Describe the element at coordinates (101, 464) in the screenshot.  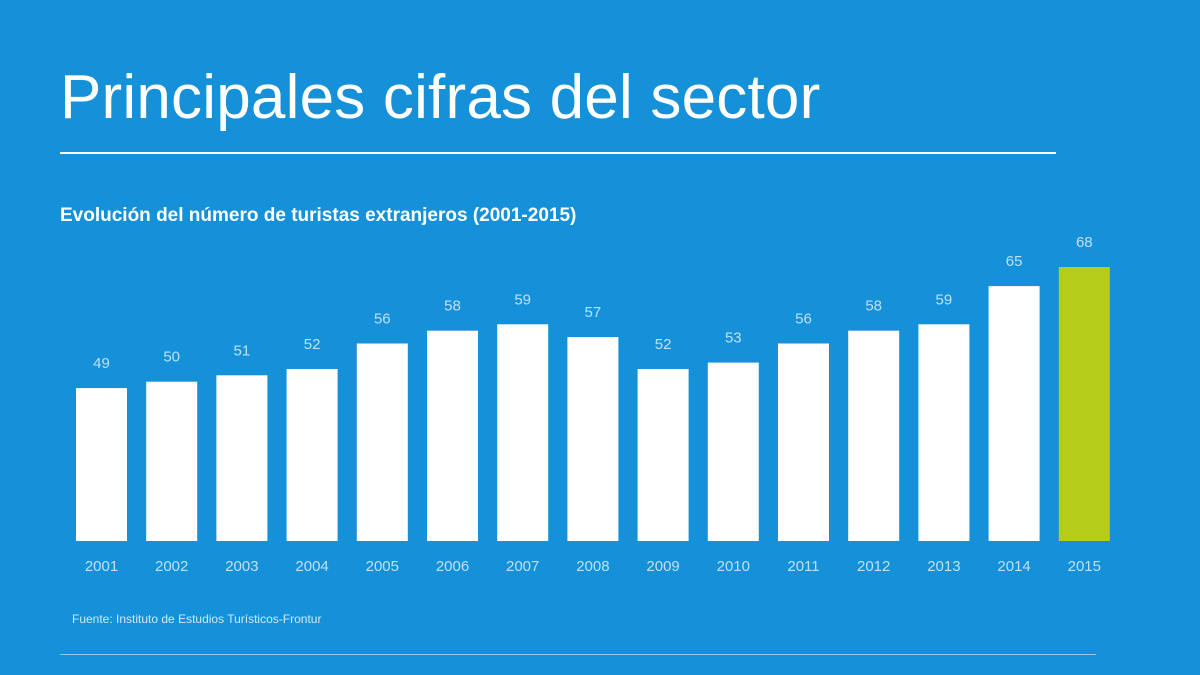
I see `bar-2001` at that location.